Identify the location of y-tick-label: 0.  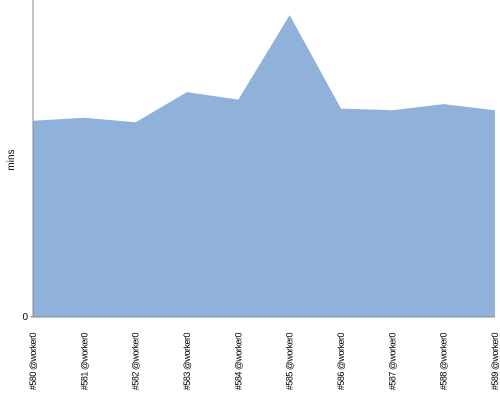
(25, 317).